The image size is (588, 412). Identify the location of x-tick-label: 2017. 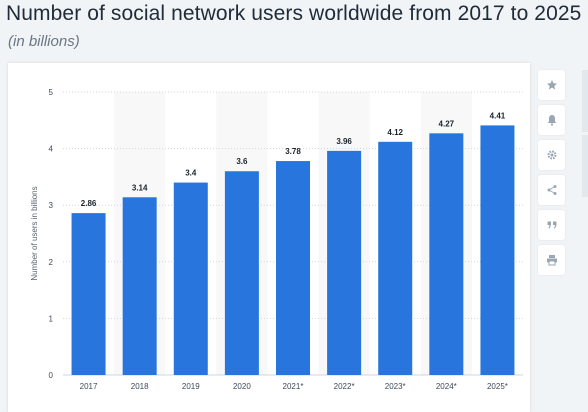
(89, 386).